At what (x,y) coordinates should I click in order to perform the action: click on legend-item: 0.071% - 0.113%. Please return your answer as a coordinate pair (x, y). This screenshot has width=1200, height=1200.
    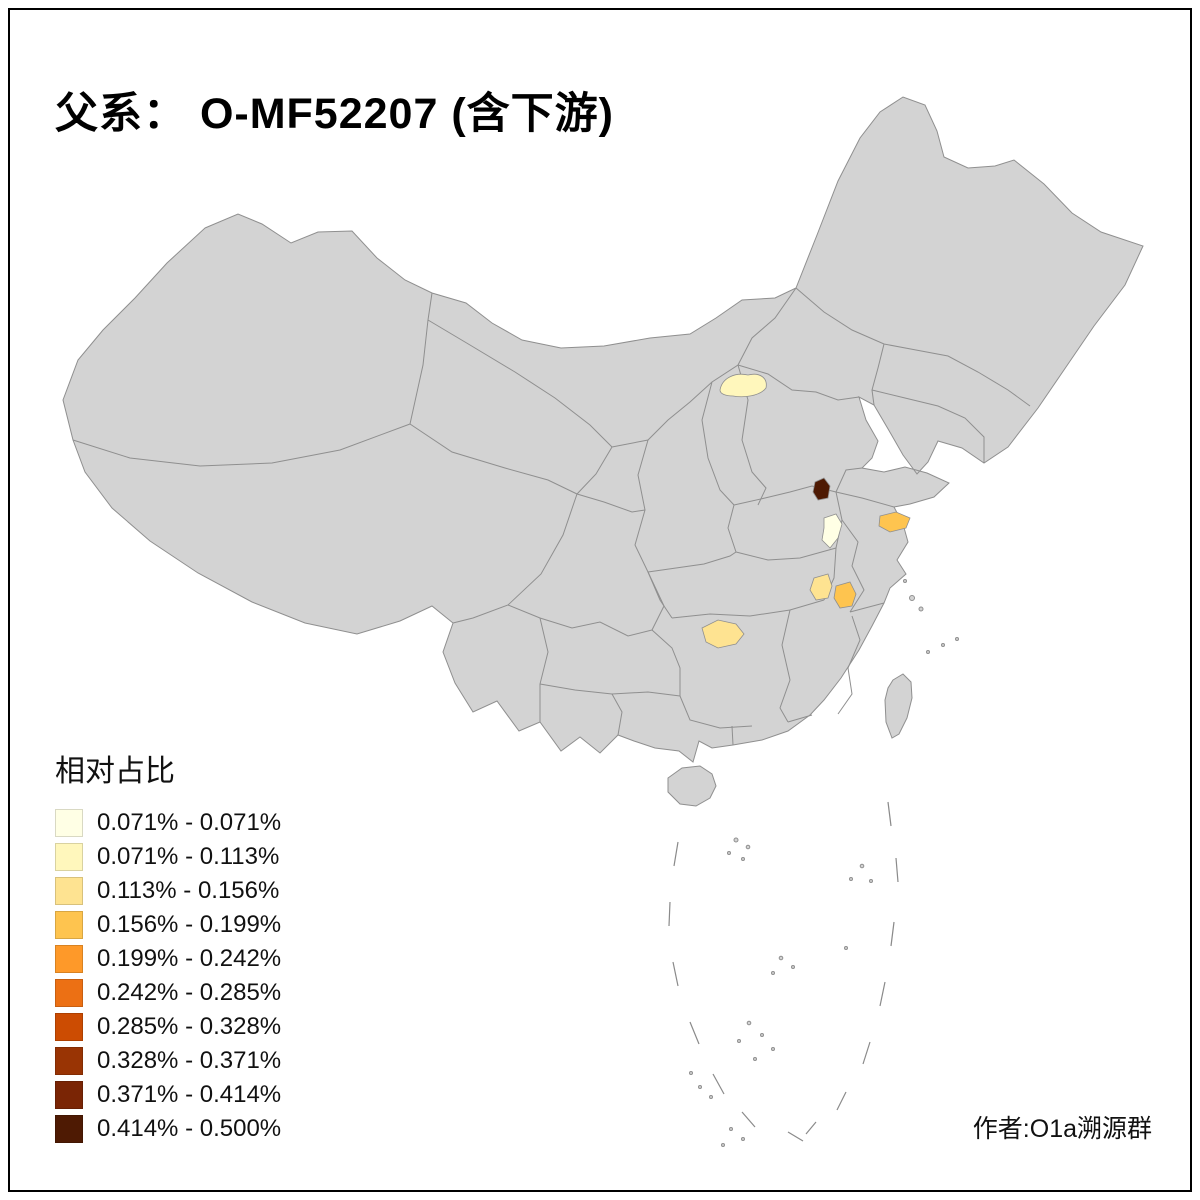
    Looking at the image, I should click on (168, 857).